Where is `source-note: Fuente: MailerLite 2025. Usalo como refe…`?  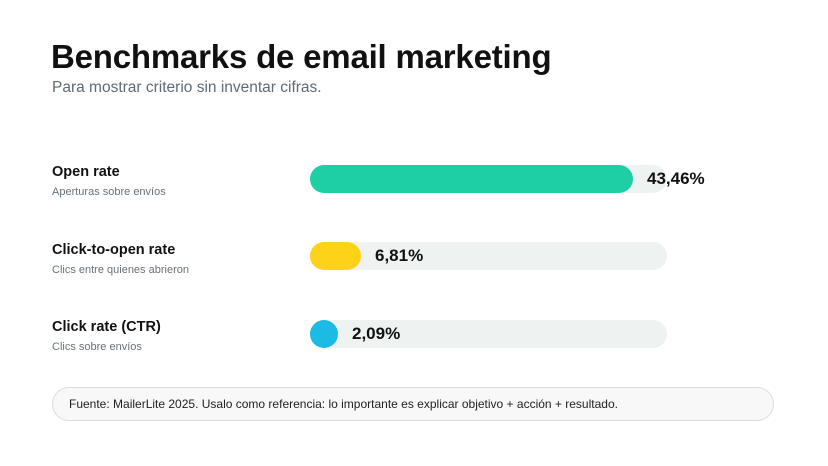
source-note: Fuente: MailerLite 2025. Usalo como refe… is located at coordinates (413, 404).